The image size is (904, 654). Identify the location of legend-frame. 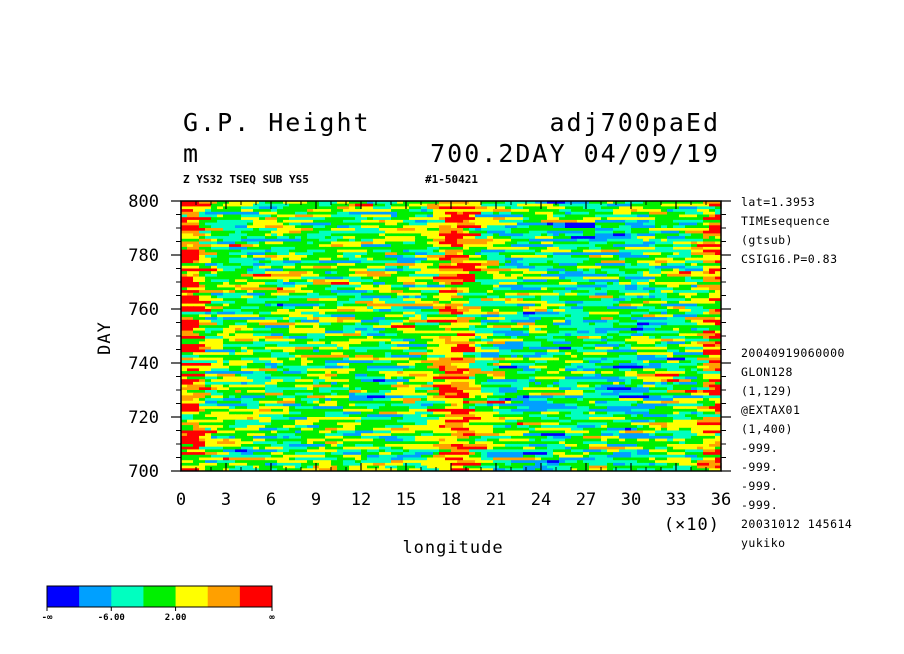
(159, 596).